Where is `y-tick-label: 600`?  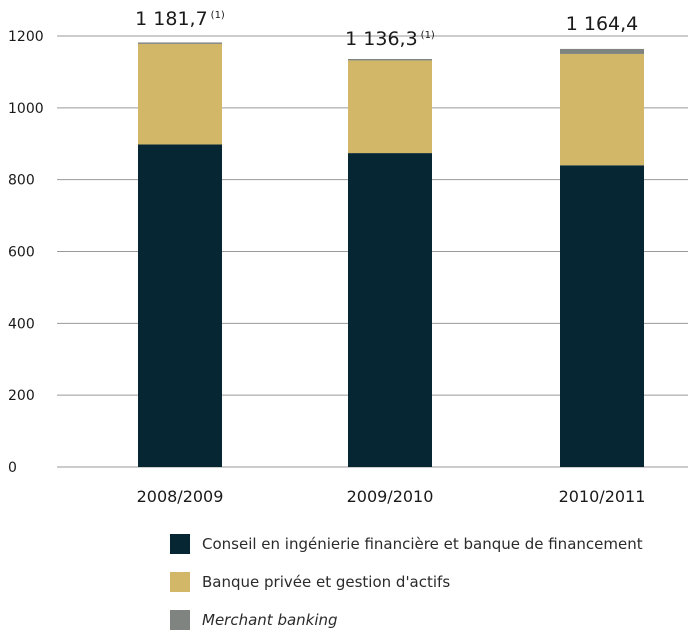 y-tick-label: 600 is located at coordinates (21, 253).